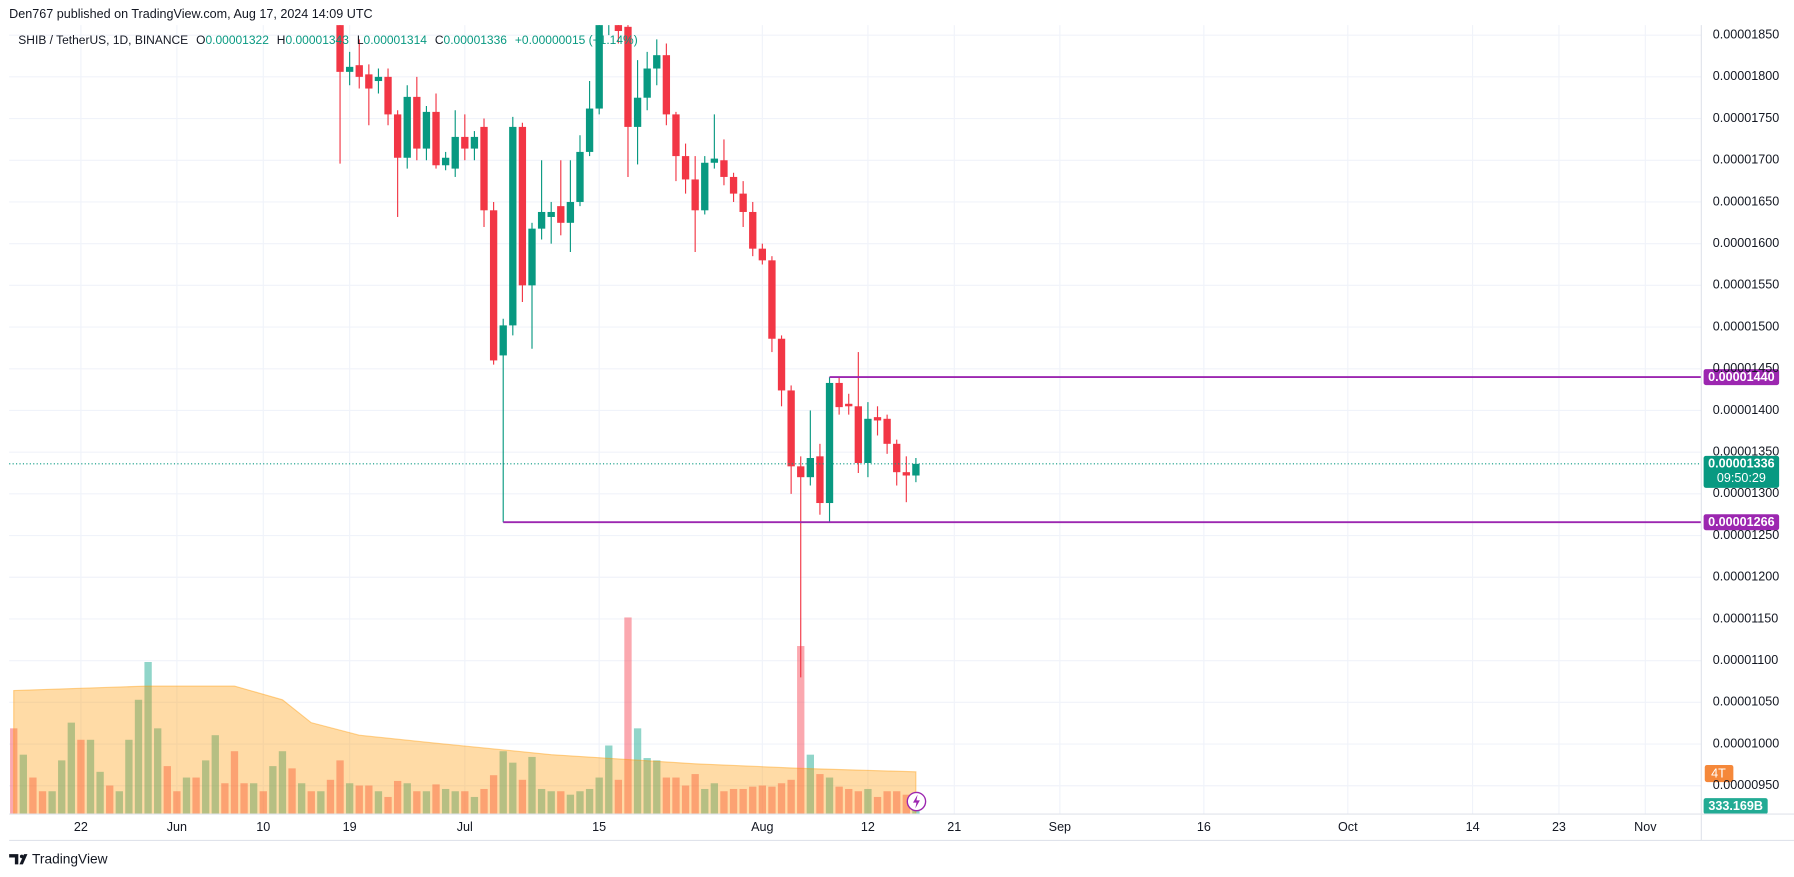  Describe the element at coordinates (360, 40) in the screenshot. I see `legend-low-label: L` at that location.